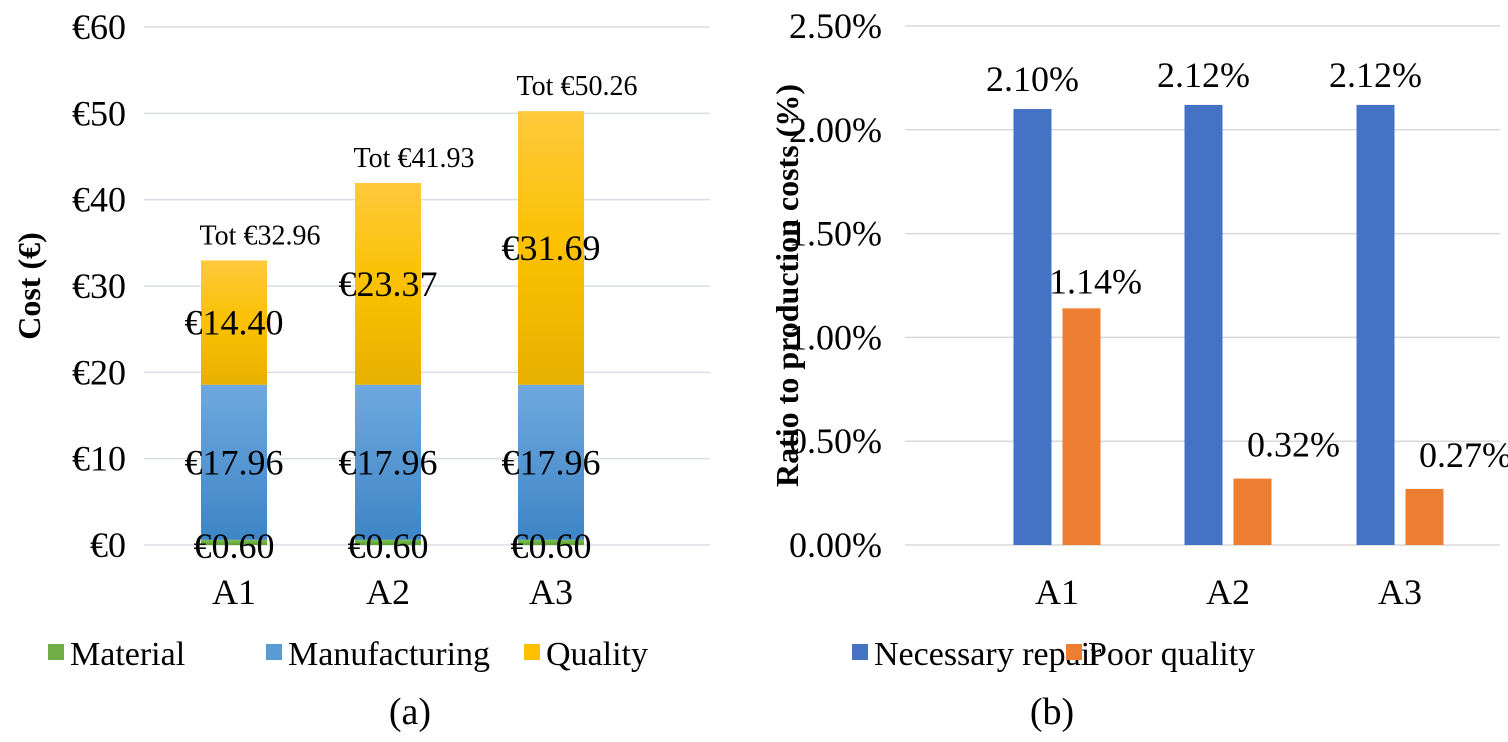 This screenshot has height=742, width=1508. What do you see at coordinates (1252, 511) in the screenshot?
I see `bar-poor-quality-a2` at bounding box center [1252, 511].